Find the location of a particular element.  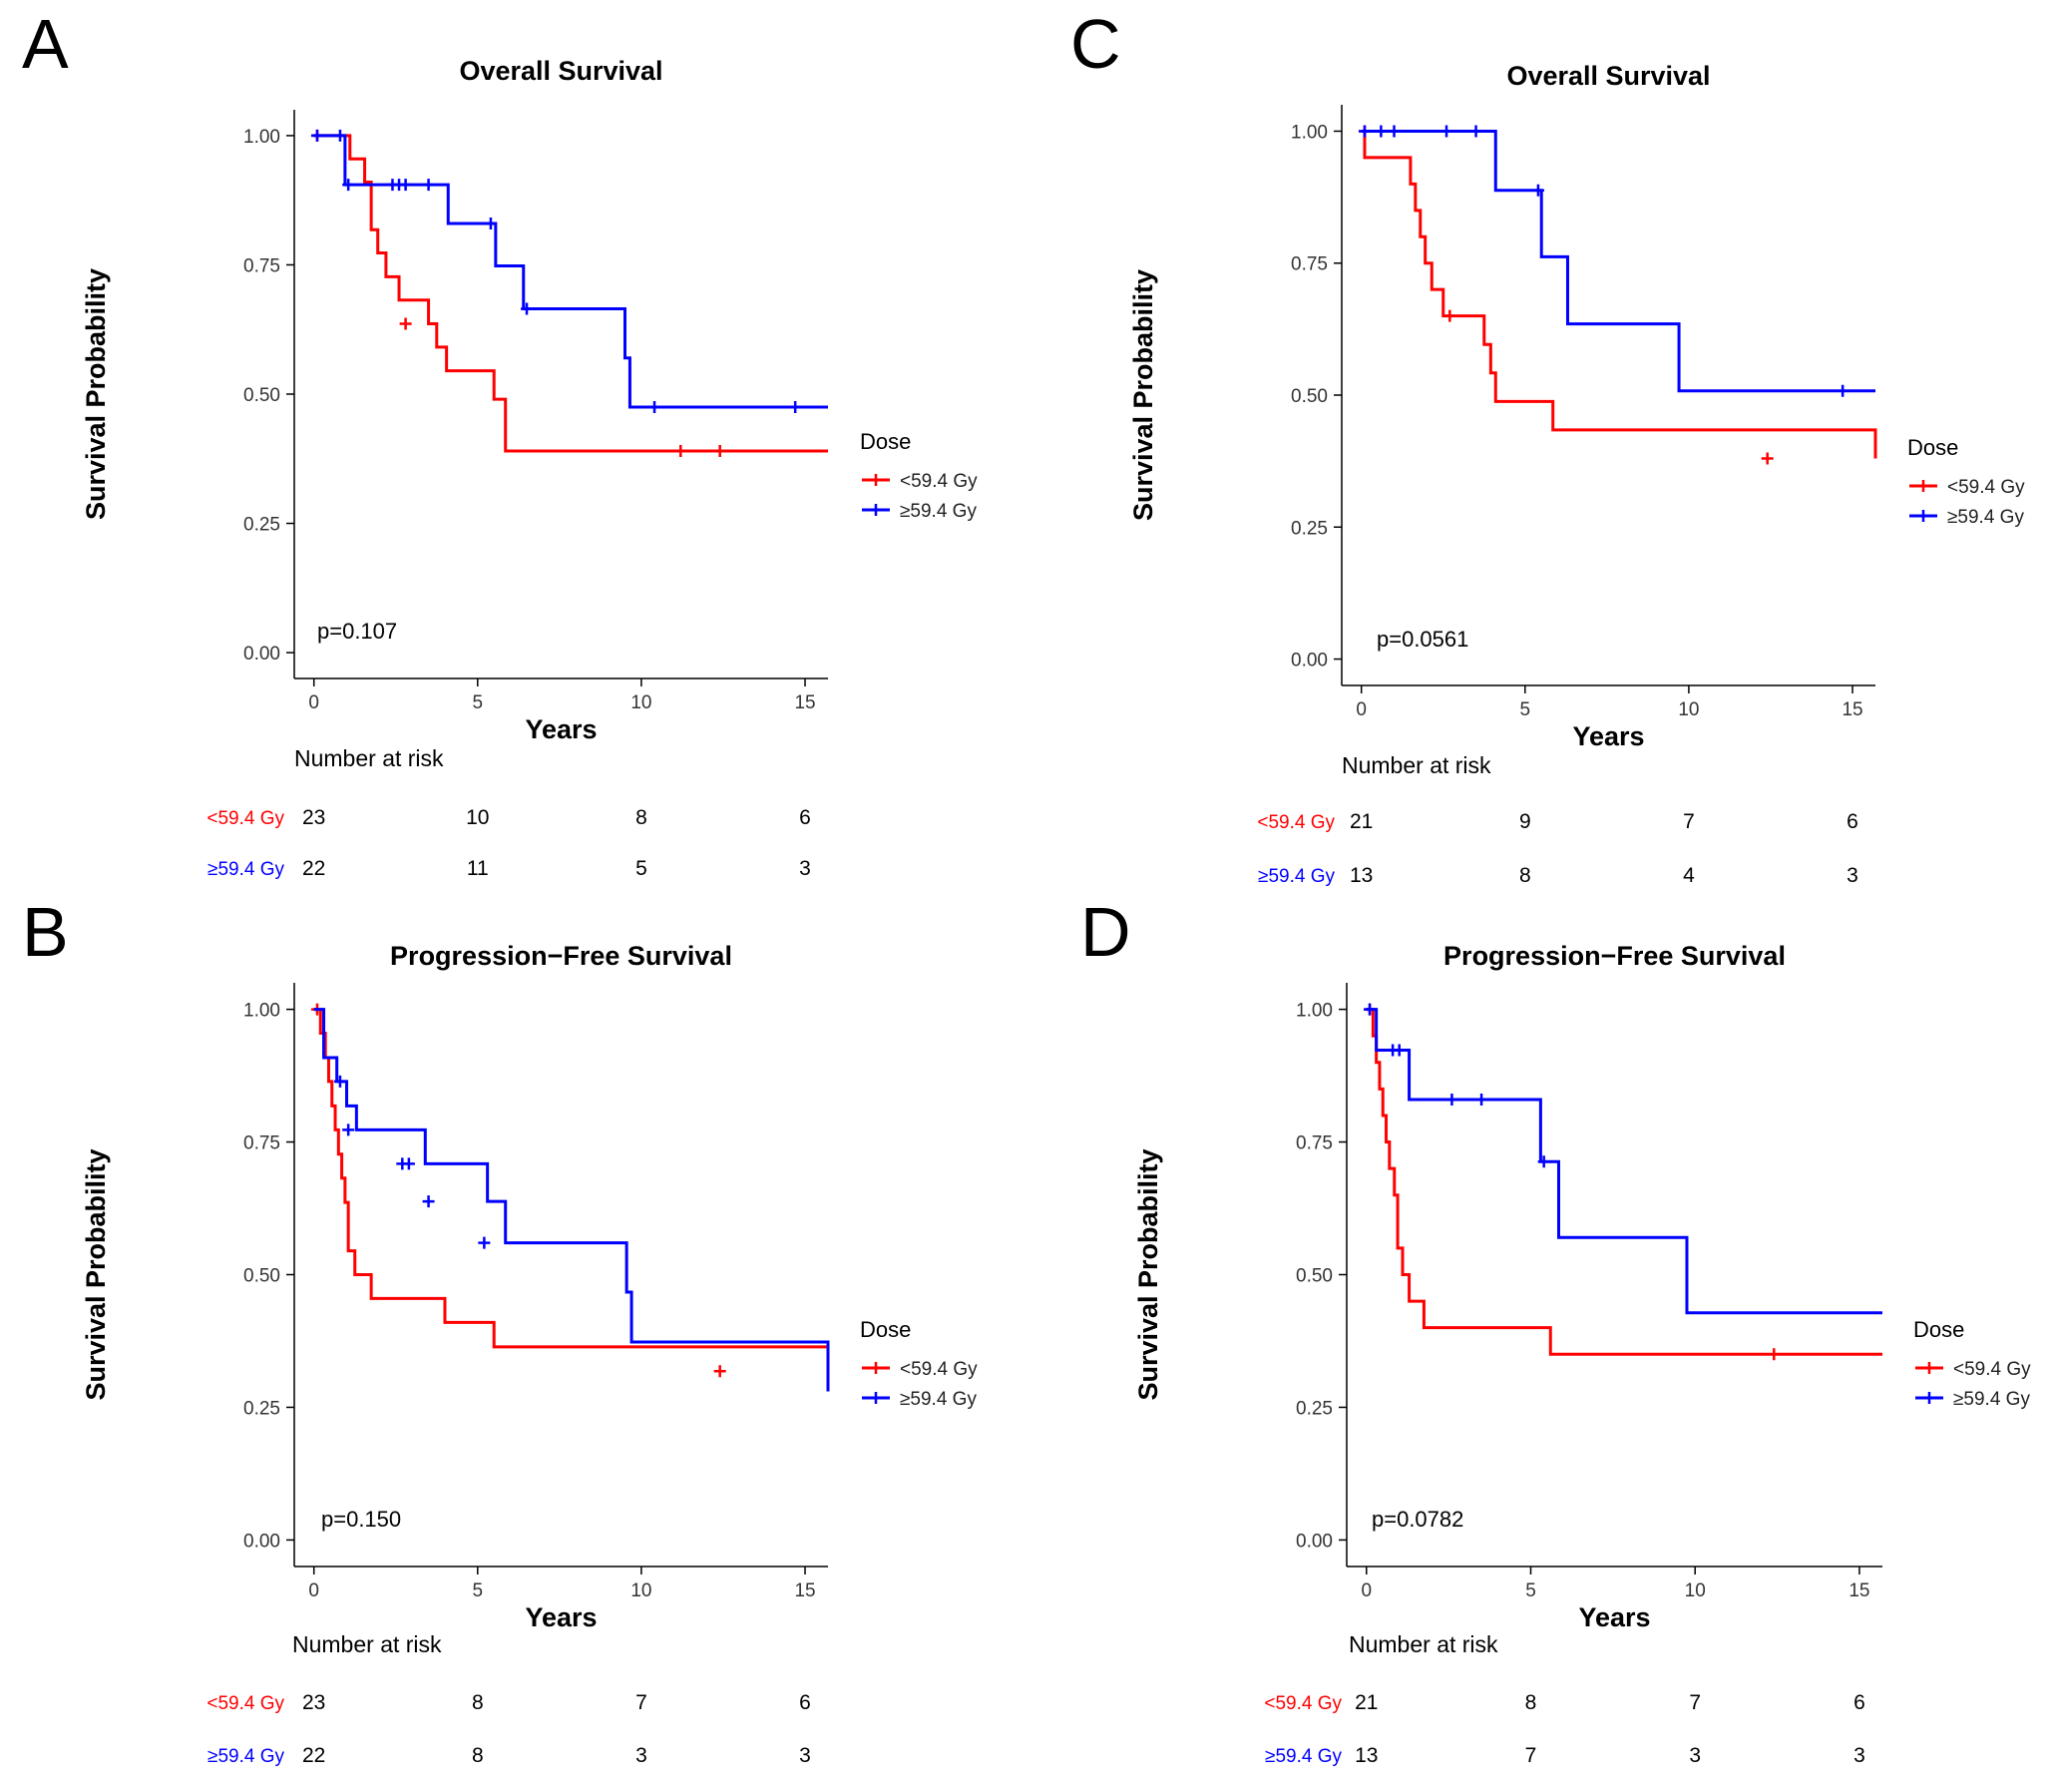

p-value: p=0.0782 is located at coordinates (1417, 1519).